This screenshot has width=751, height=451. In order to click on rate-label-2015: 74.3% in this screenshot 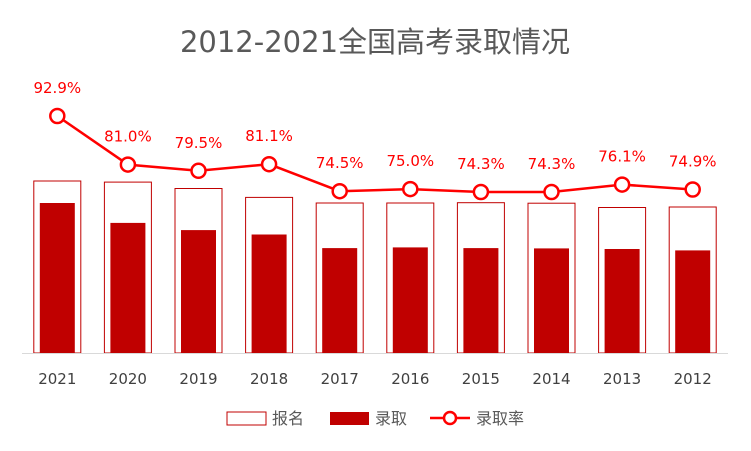, I will do `click(481, 164)`.